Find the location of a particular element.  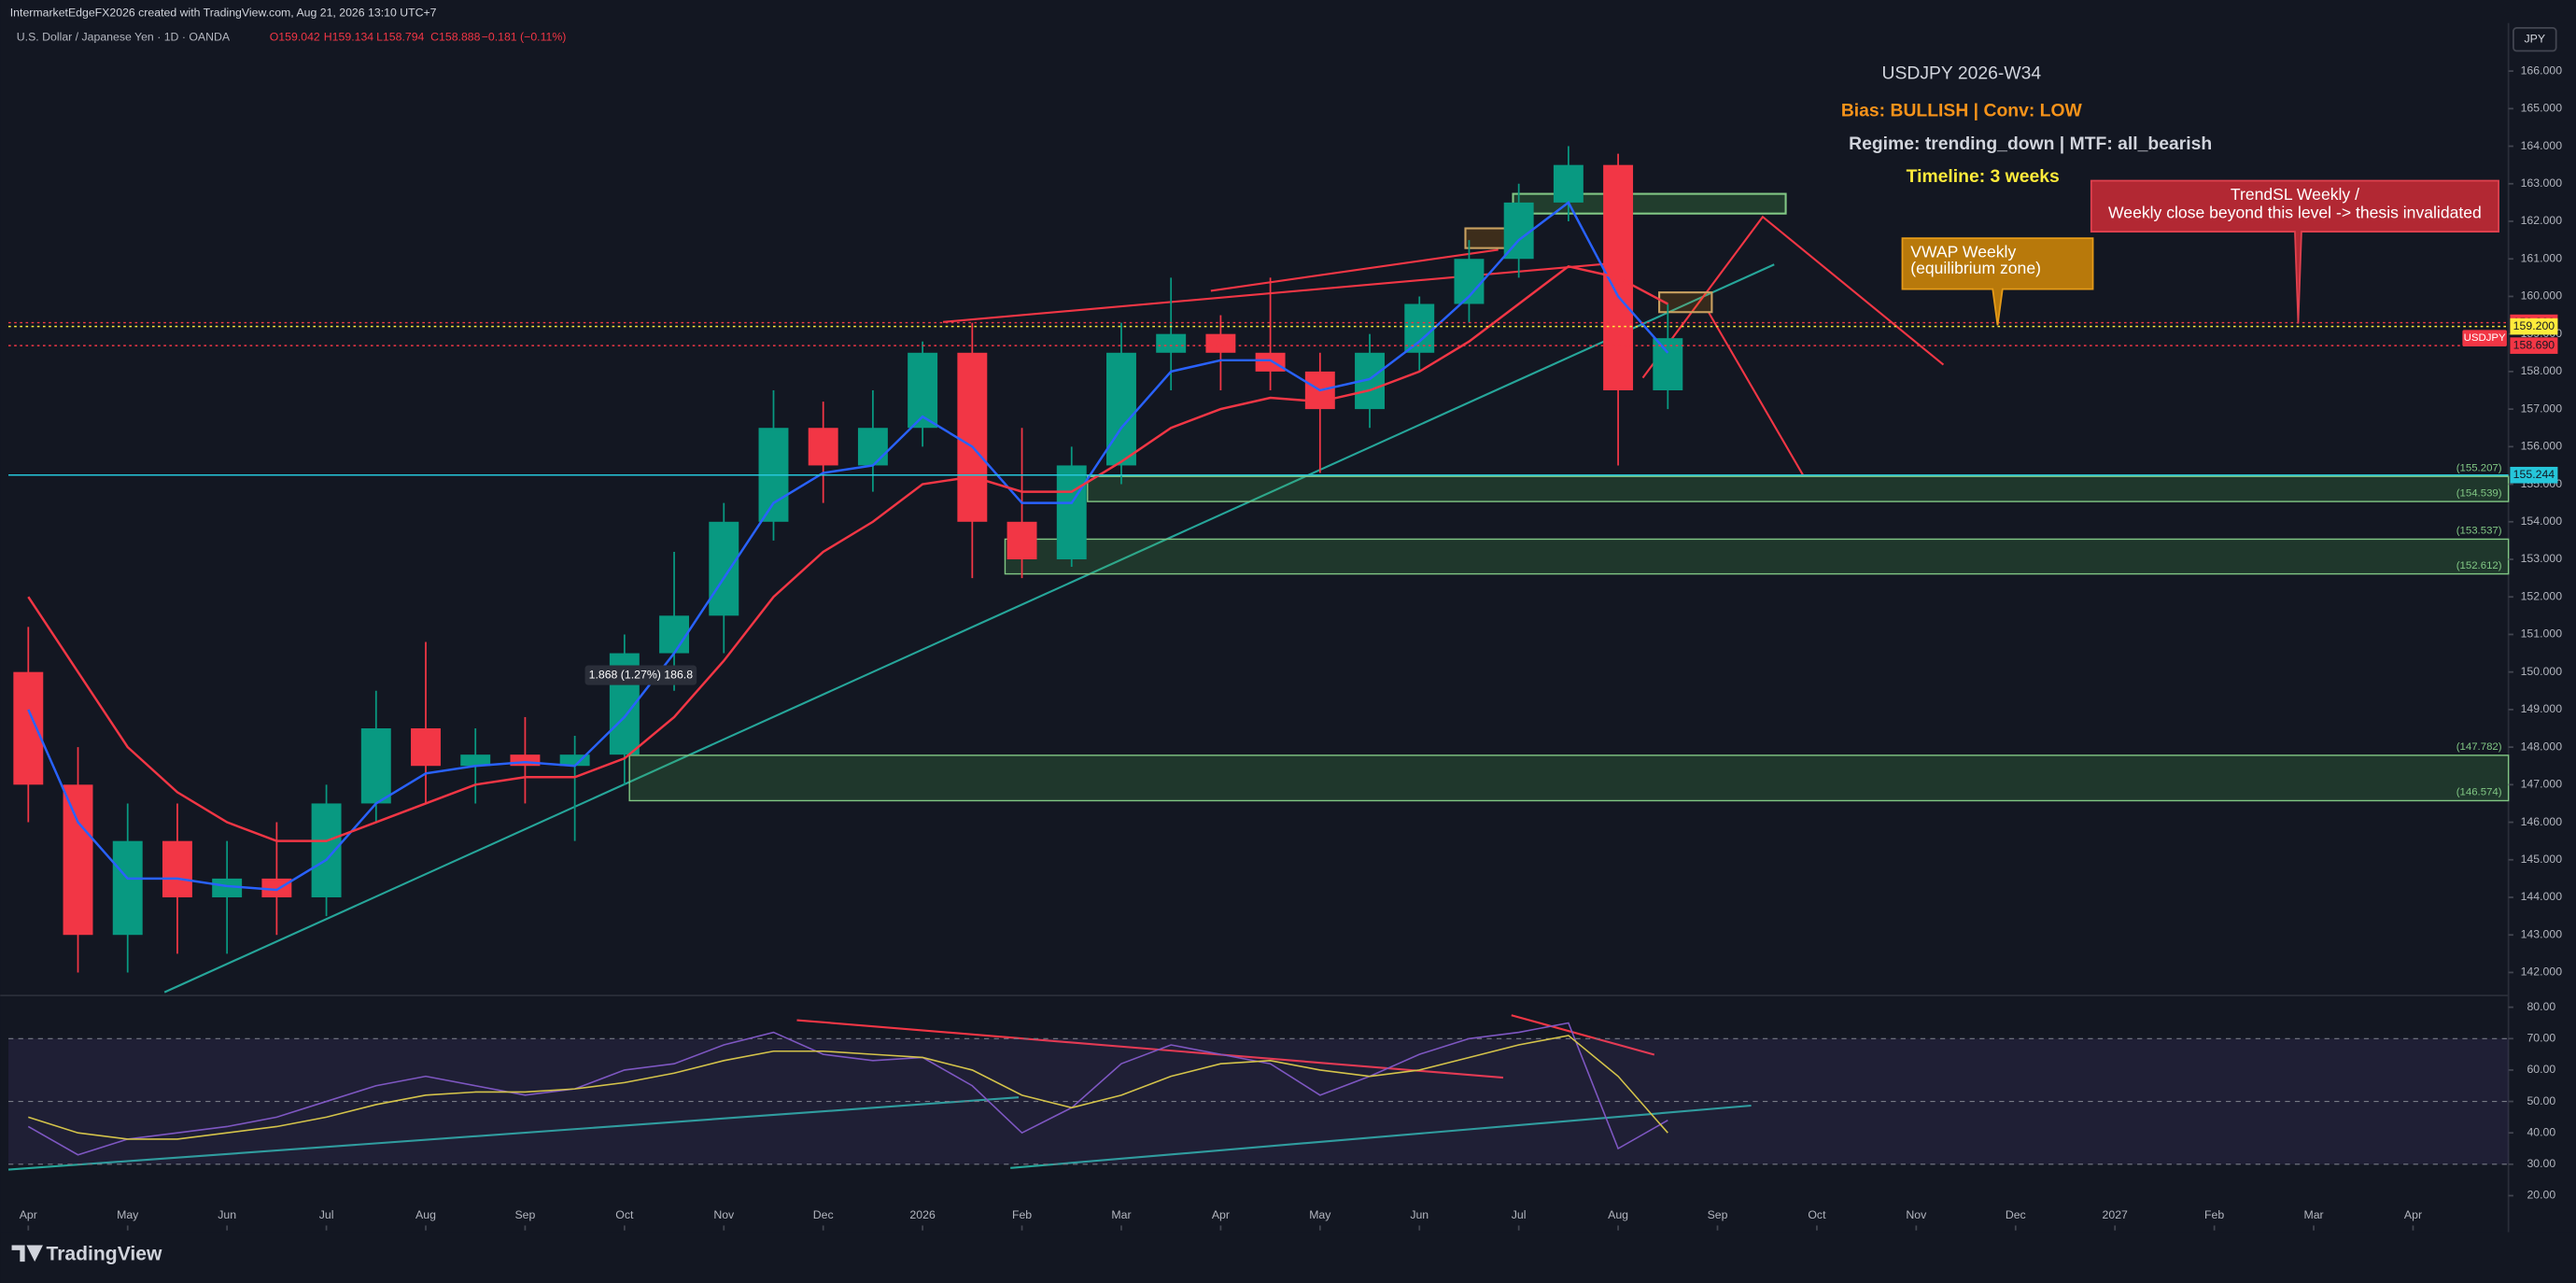

logo: TradingView is located at coordinates (104, 1255).